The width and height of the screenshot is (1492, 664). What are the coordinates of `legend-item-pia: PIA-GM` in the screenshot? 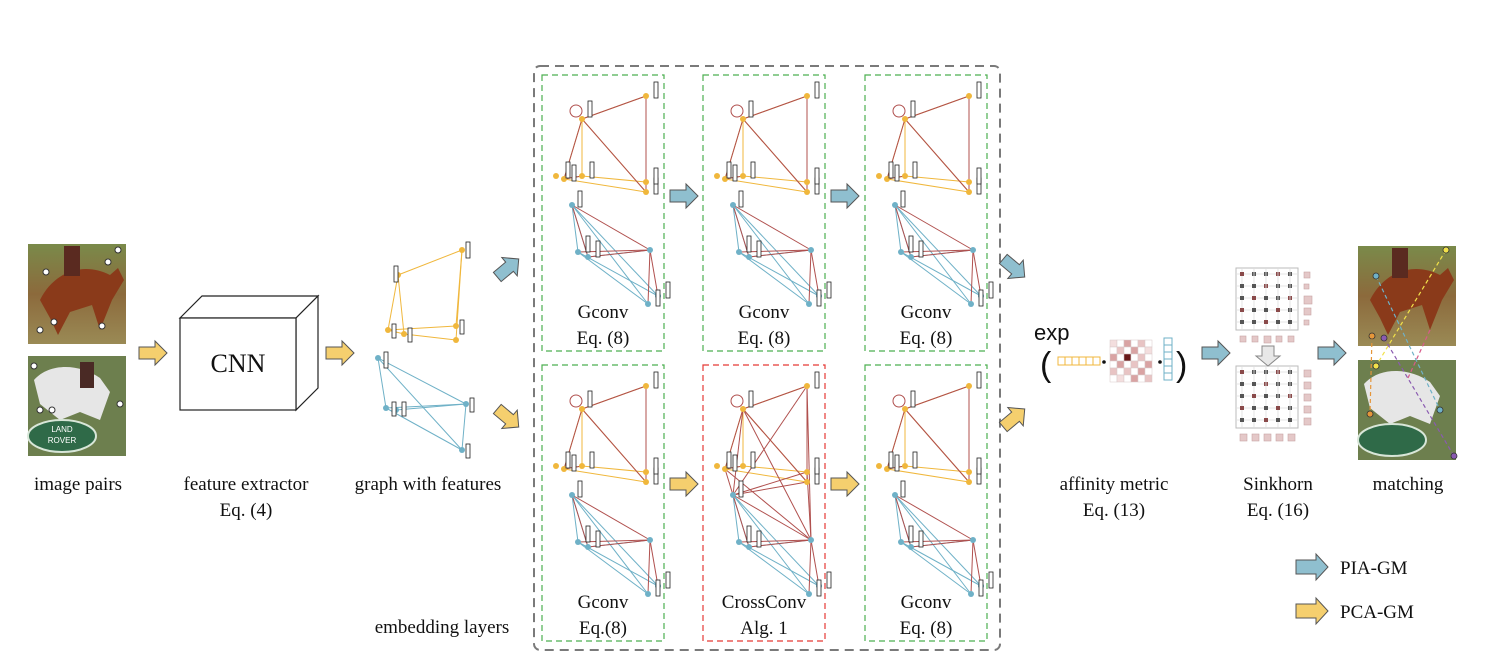 It's located at (1351, 567).